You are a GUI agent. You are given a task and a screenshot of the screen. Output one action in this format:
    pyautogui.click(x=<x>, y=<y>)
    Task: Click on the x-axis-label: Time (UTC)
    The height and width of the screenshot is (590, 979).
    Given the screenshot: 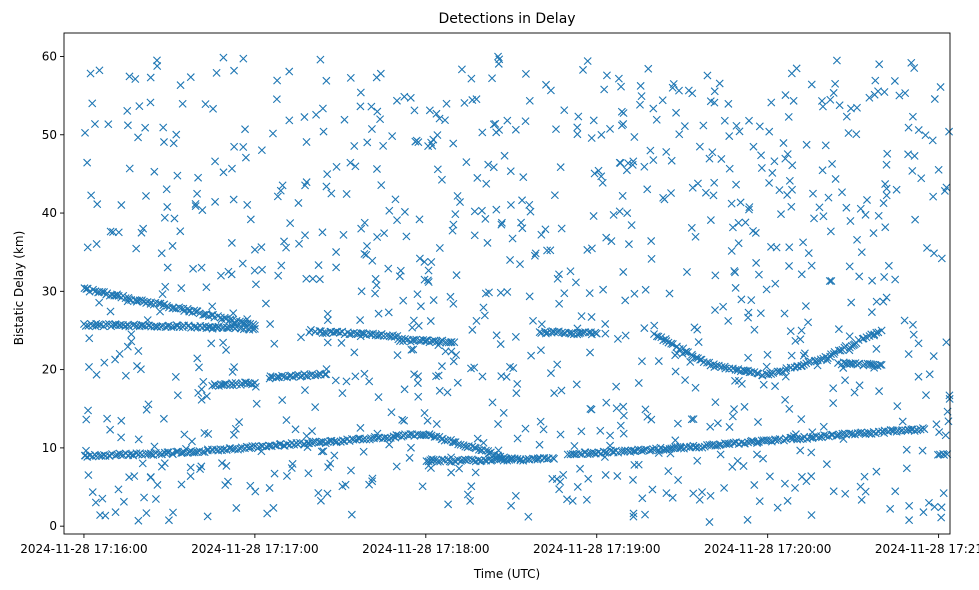 What is the action you would take?
    pyautogui.click(x=506, y=574)
    